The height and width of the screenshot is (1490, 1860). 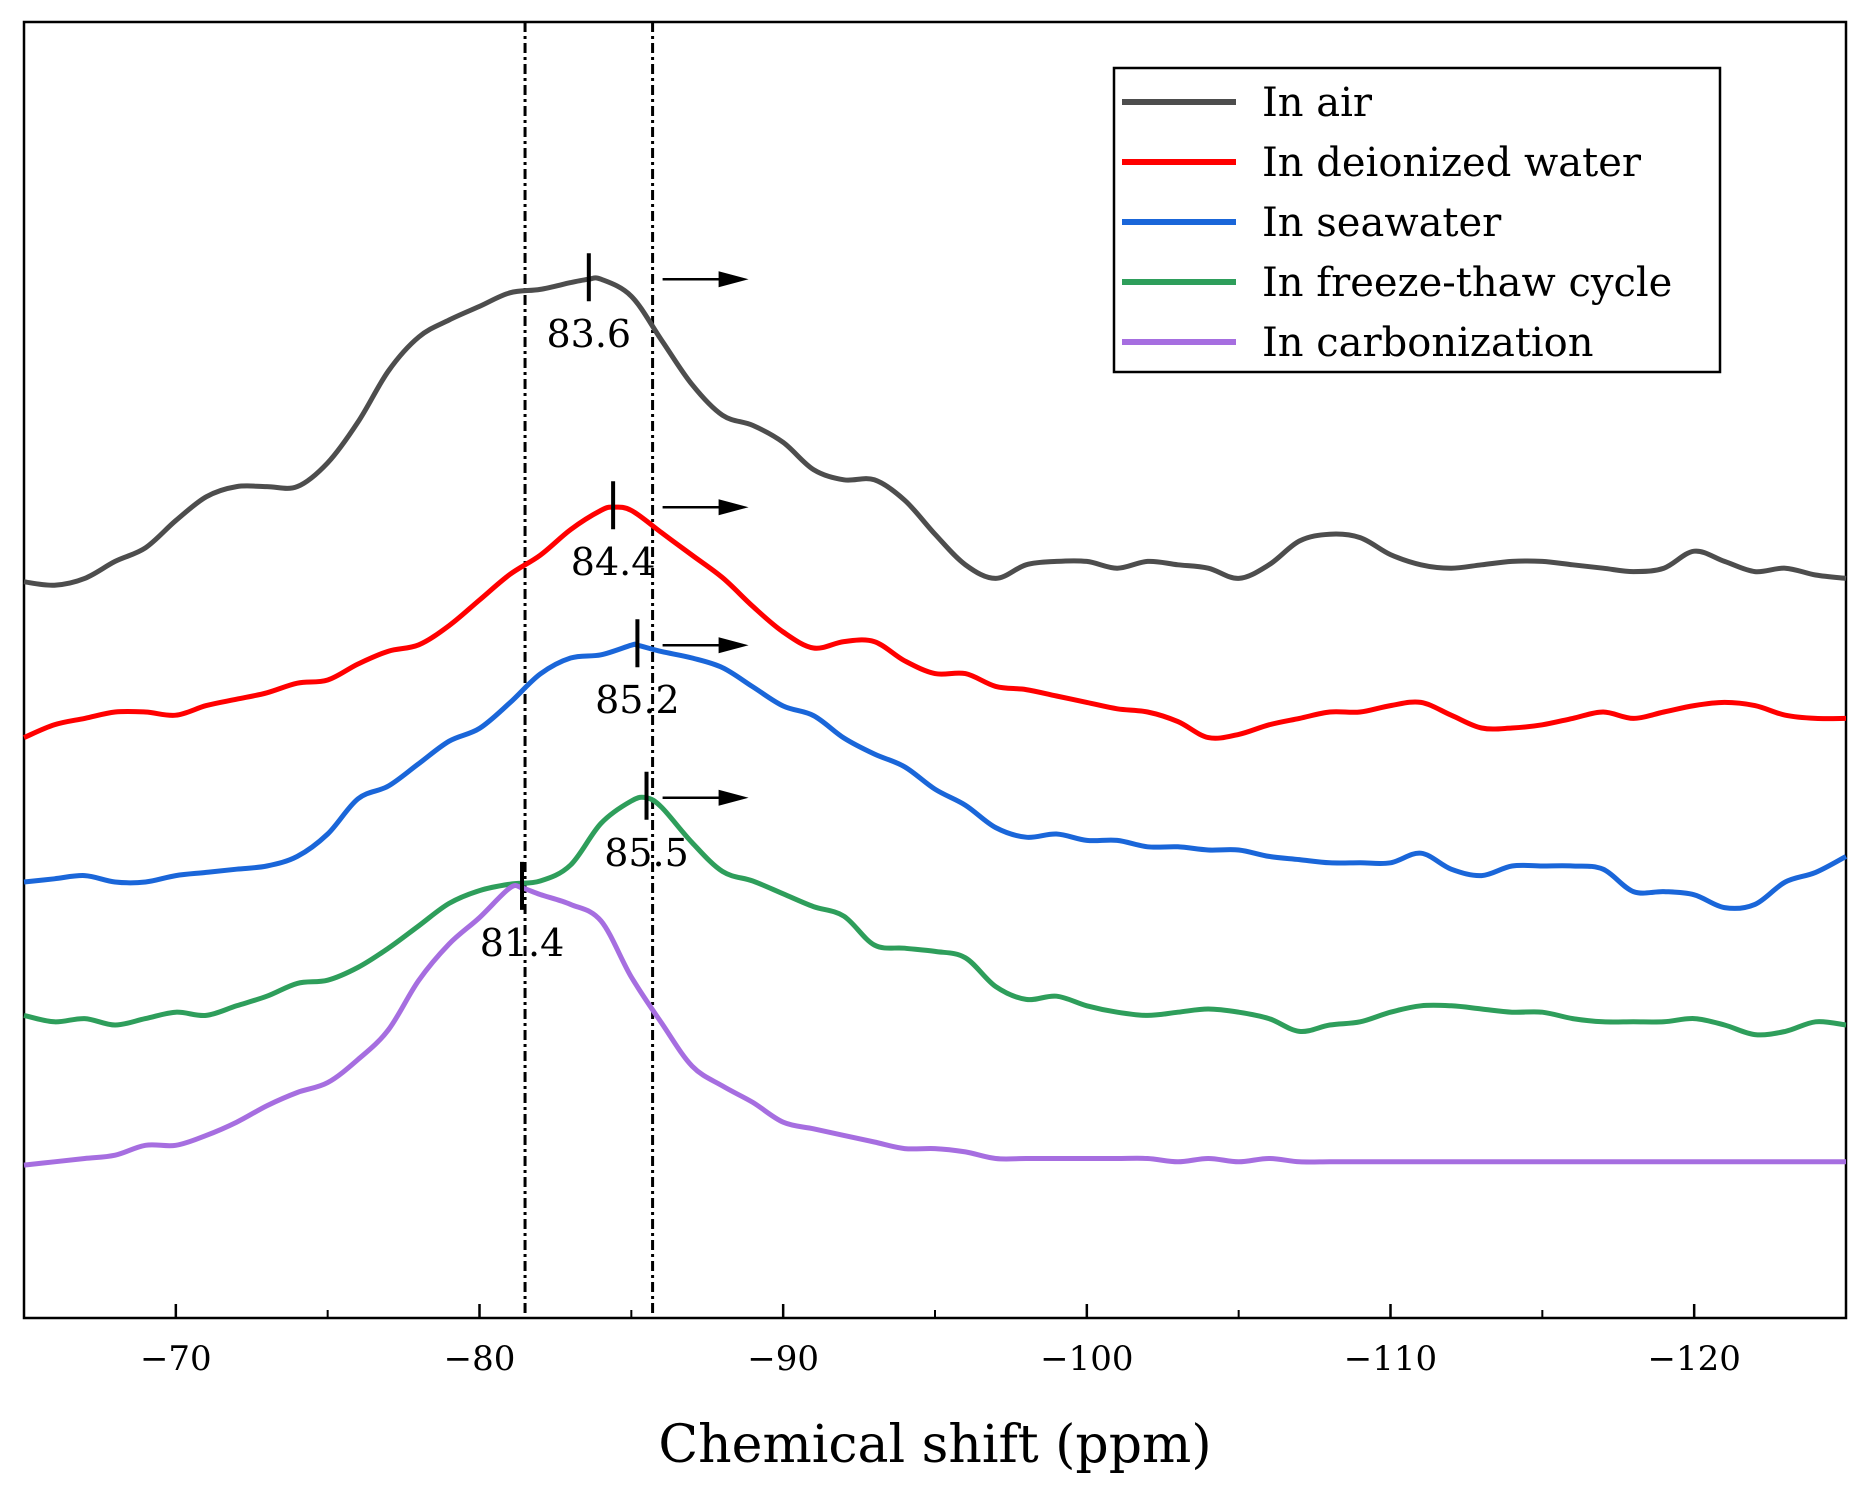 I want to click on x-axis-title: Chemical shift (ppm), so click(x=934, y=1445).